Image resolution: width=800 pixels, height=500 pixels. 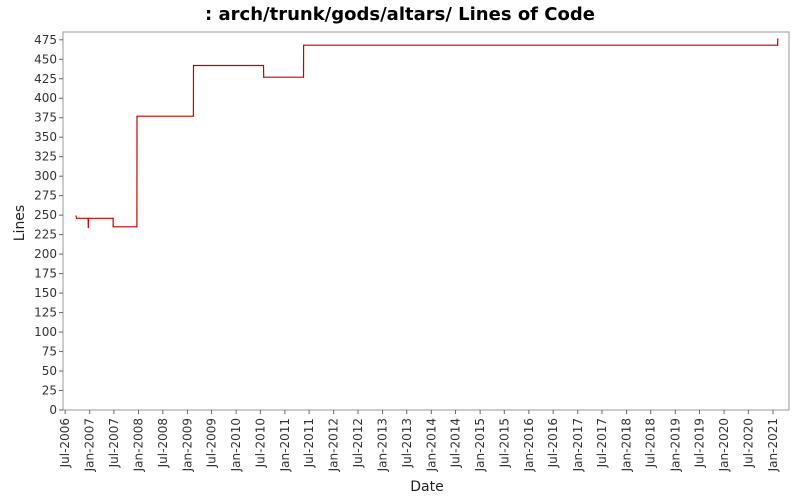 What do you see at coordinates (45, 40) in the screenshot?
I see `y-tick-label: 475` at bounding box center [45, 40].